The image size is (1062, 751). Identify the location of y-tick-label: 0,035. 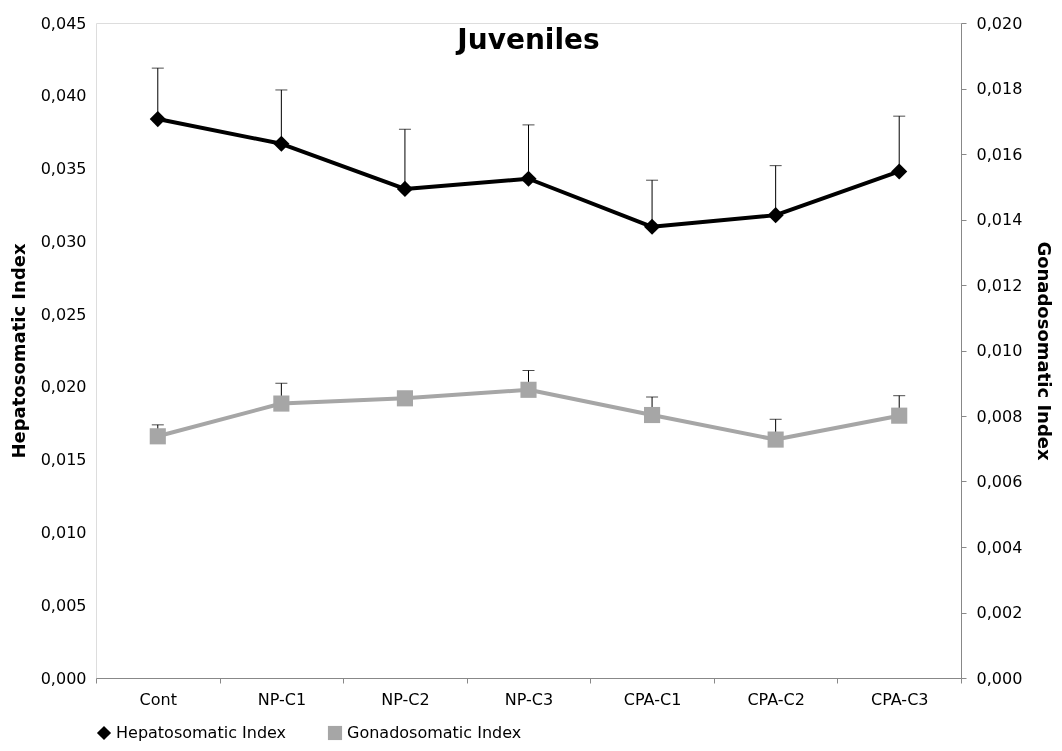
(63, 169).